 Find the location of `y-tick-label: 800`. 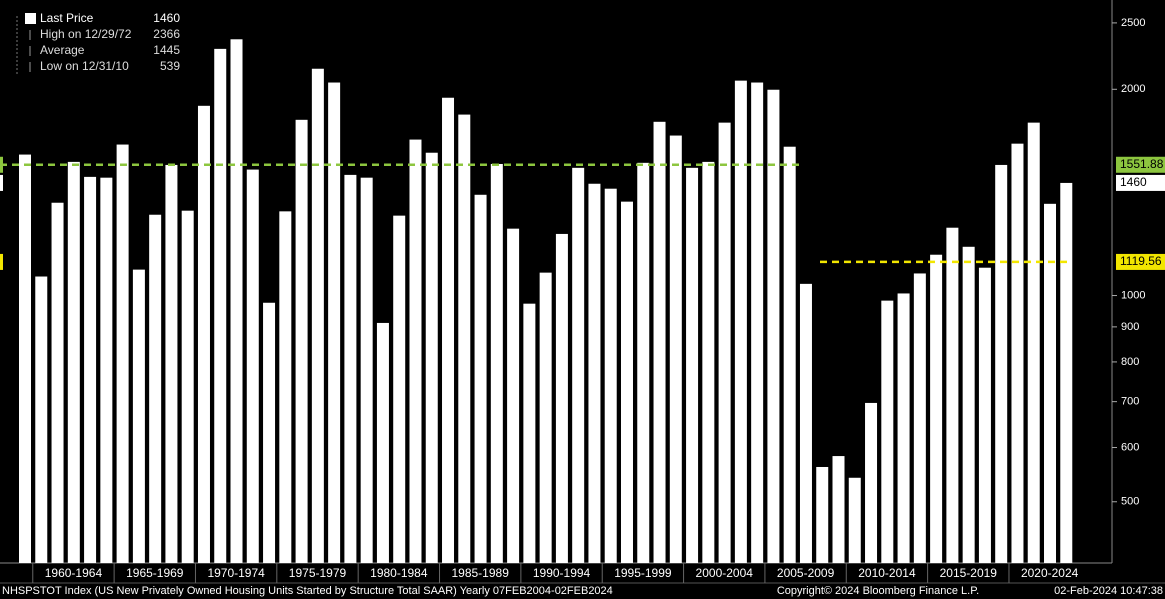

y-tick-label: 800 is located at coordinates (1130, 362).